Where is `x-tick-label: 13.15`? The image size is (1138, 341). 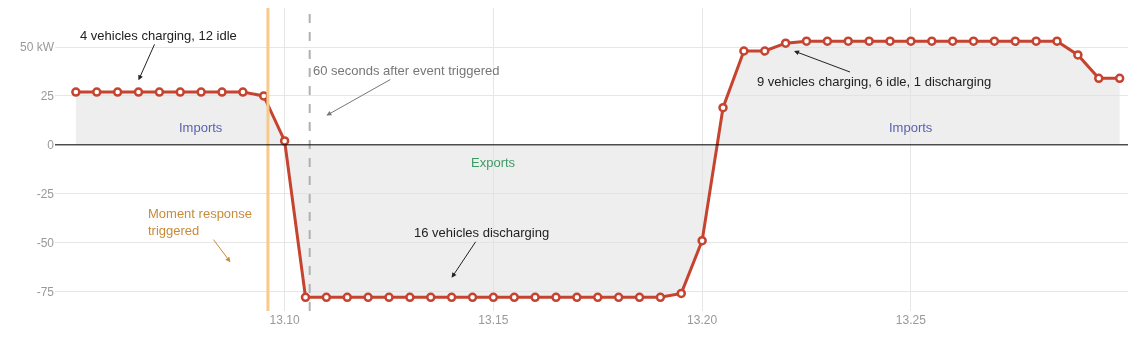 x-tick-label: 13.15 is located at coordinates (493, 320).